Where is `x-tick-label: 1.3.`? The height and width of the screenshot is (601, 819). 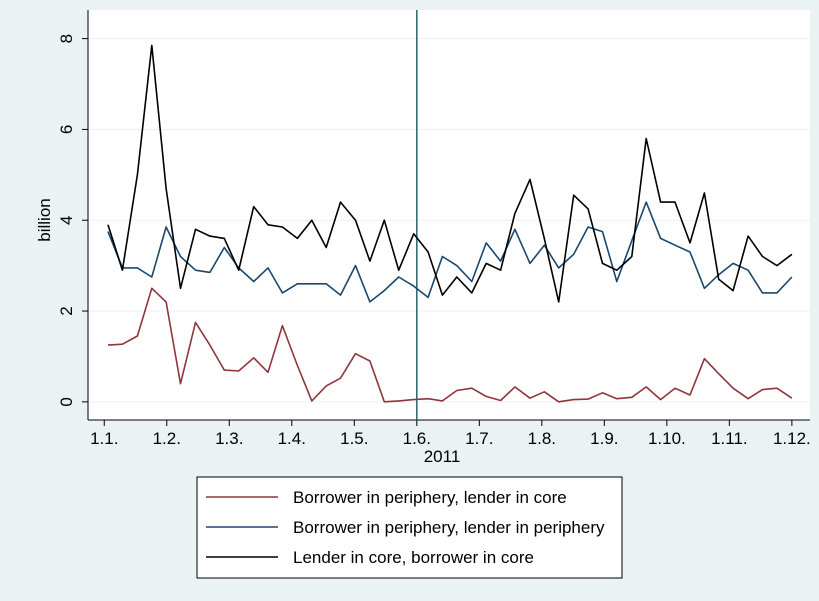 x-tick-label: 1.3. is located at coordinates (229, 438).